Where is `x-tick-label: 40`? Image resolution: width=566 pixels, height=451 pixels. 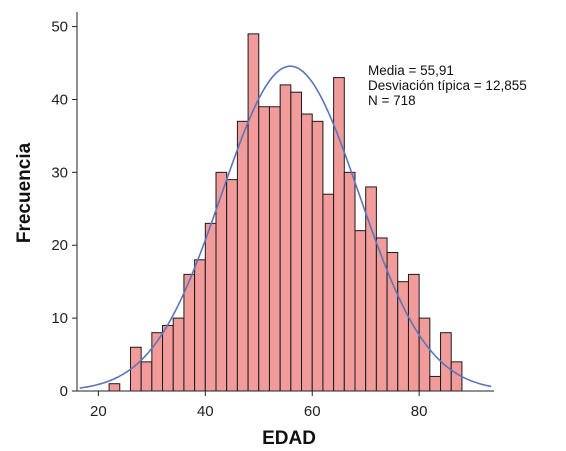
x-tick-label: 40 is located at coordinates (205, 411).